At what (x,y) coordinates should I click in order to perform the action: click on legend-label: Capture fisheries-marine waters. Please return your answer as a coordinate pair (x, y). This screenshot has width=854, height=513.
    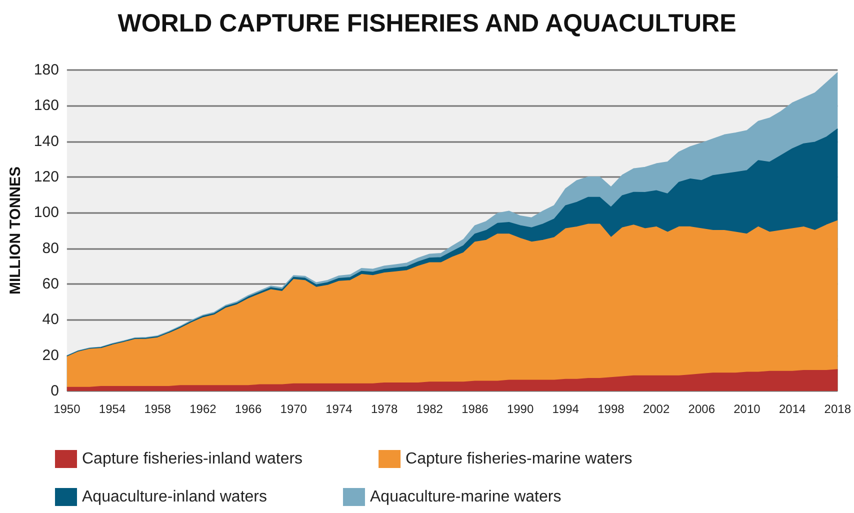
    Looking at the image, I should click on (519, 459).